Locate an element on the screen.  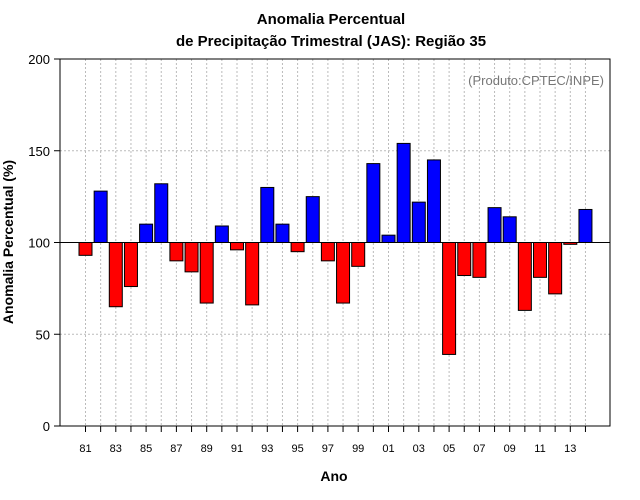
y-tick-label-150: 150 is located at coordinates (39, 151).